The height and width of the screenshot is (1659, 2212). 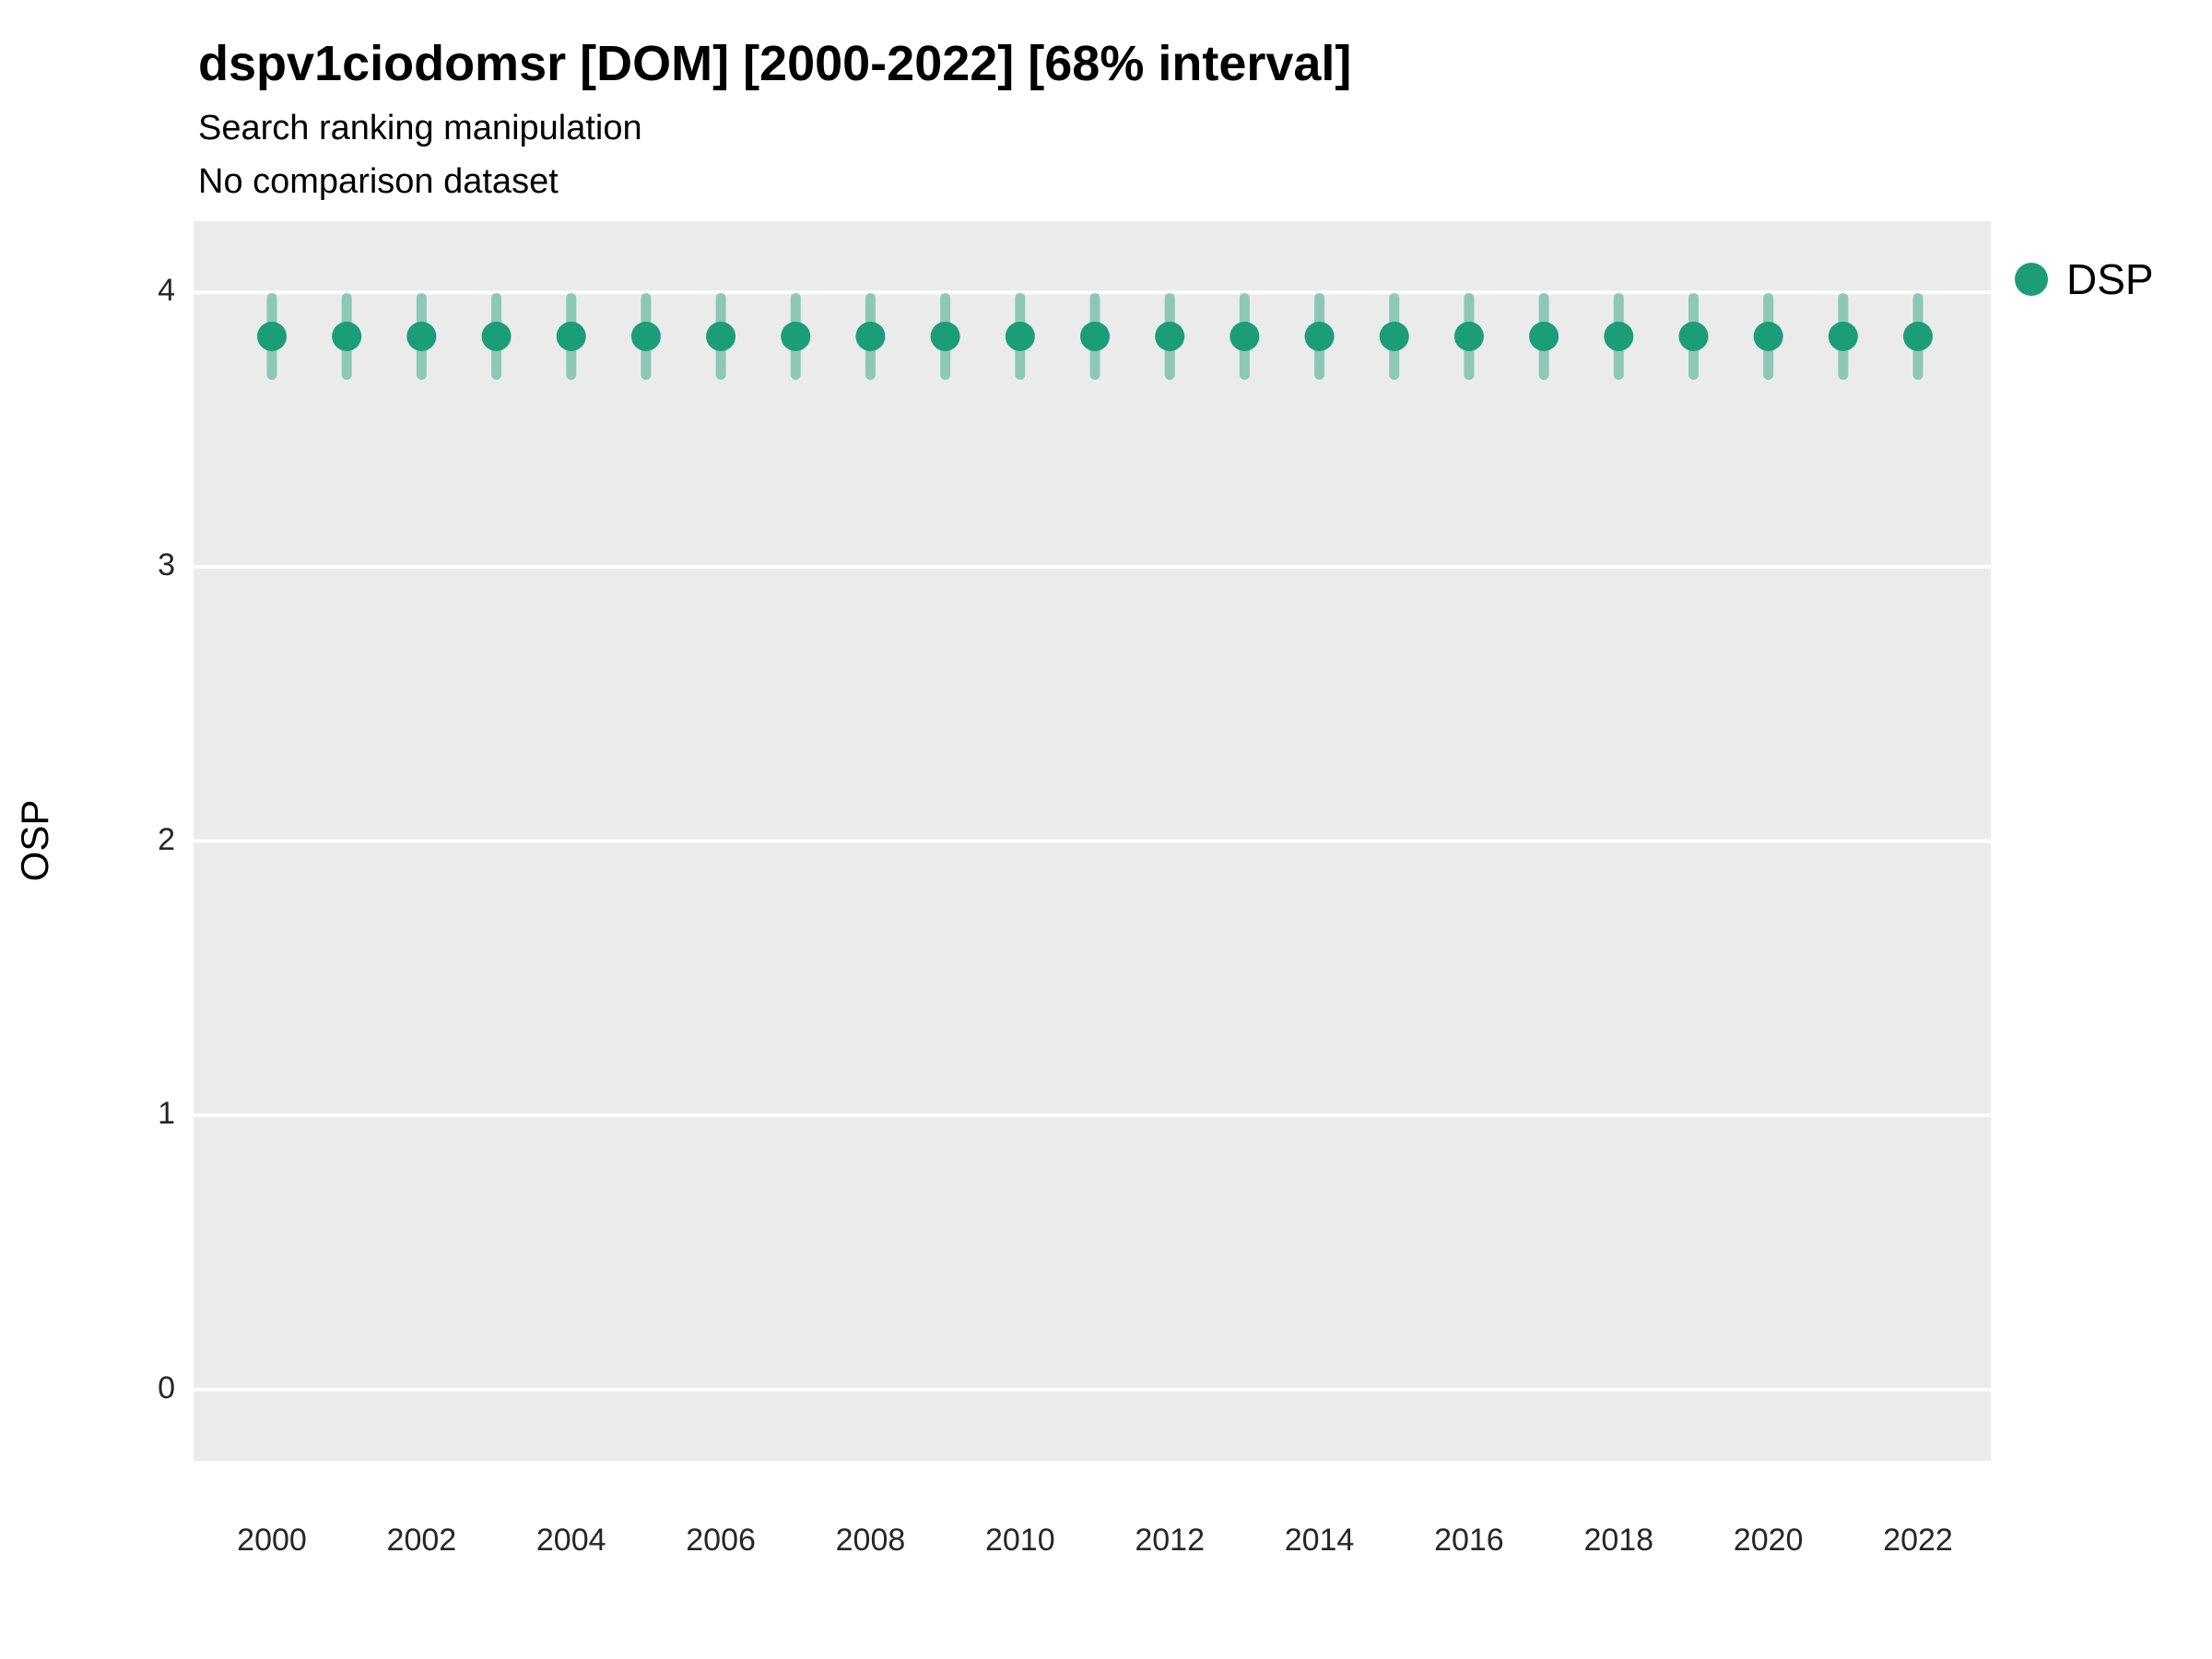 What do you see at coordinates (1618, 1540) in the screenshot?
I see `x-tick-label-2018: 2018` at bounding box center [1618, 1540].